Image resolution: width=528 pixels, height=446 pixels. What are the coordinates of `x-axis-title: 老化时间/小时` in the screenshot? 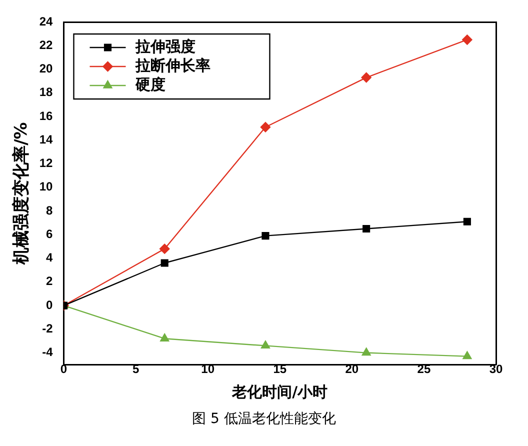 It's located at (279, 391).